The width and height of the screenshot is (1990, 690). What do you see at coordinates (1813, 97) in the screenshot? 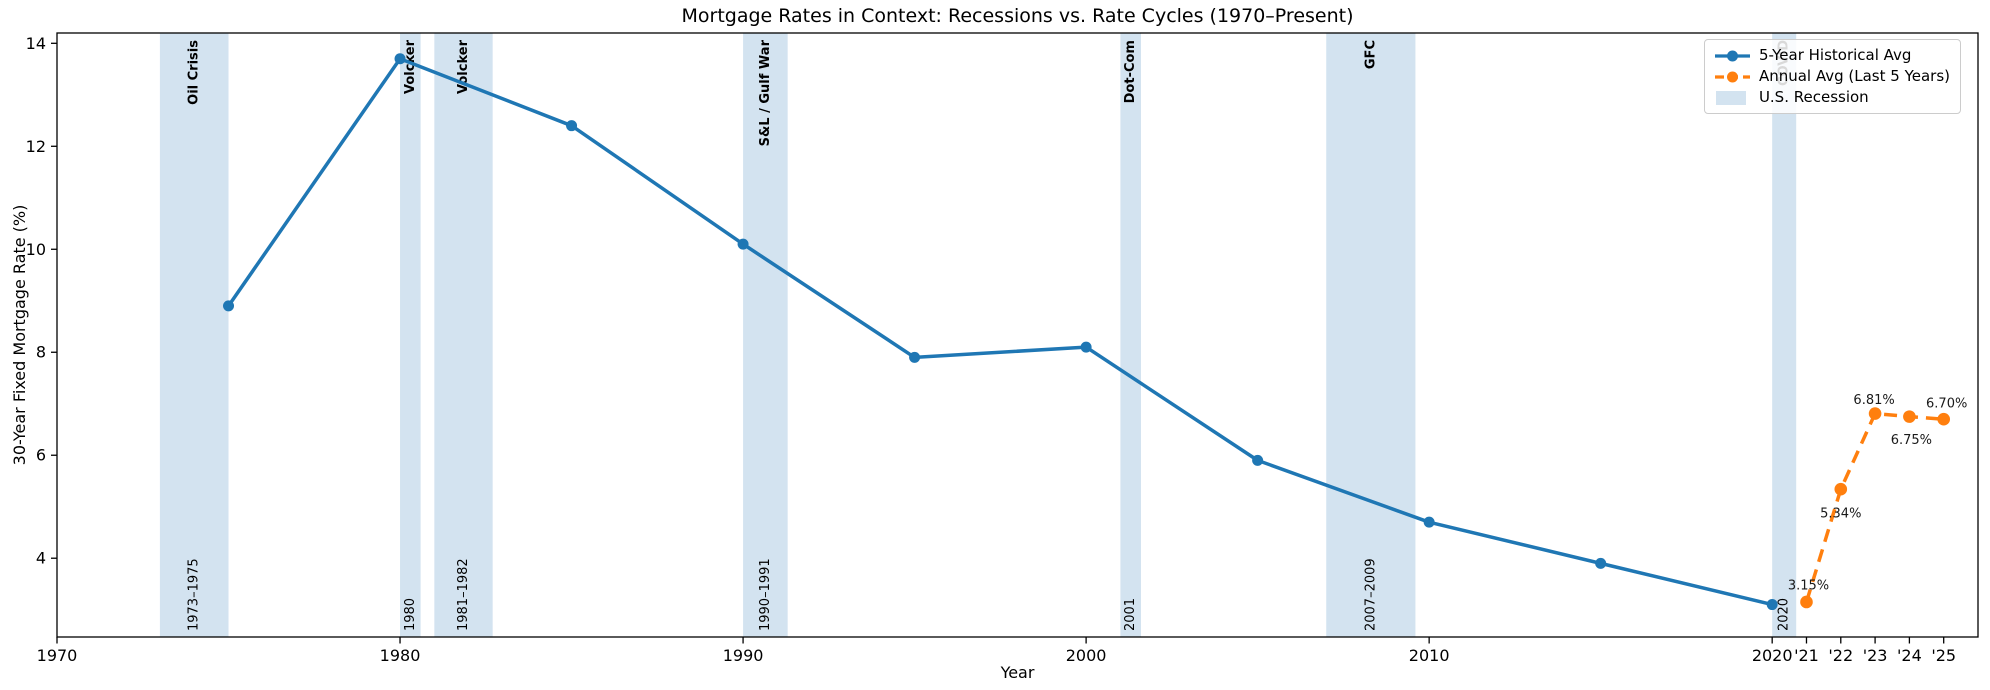
I see `legend-item-label: U.S. Recession` at bounding box center [1813, 97].